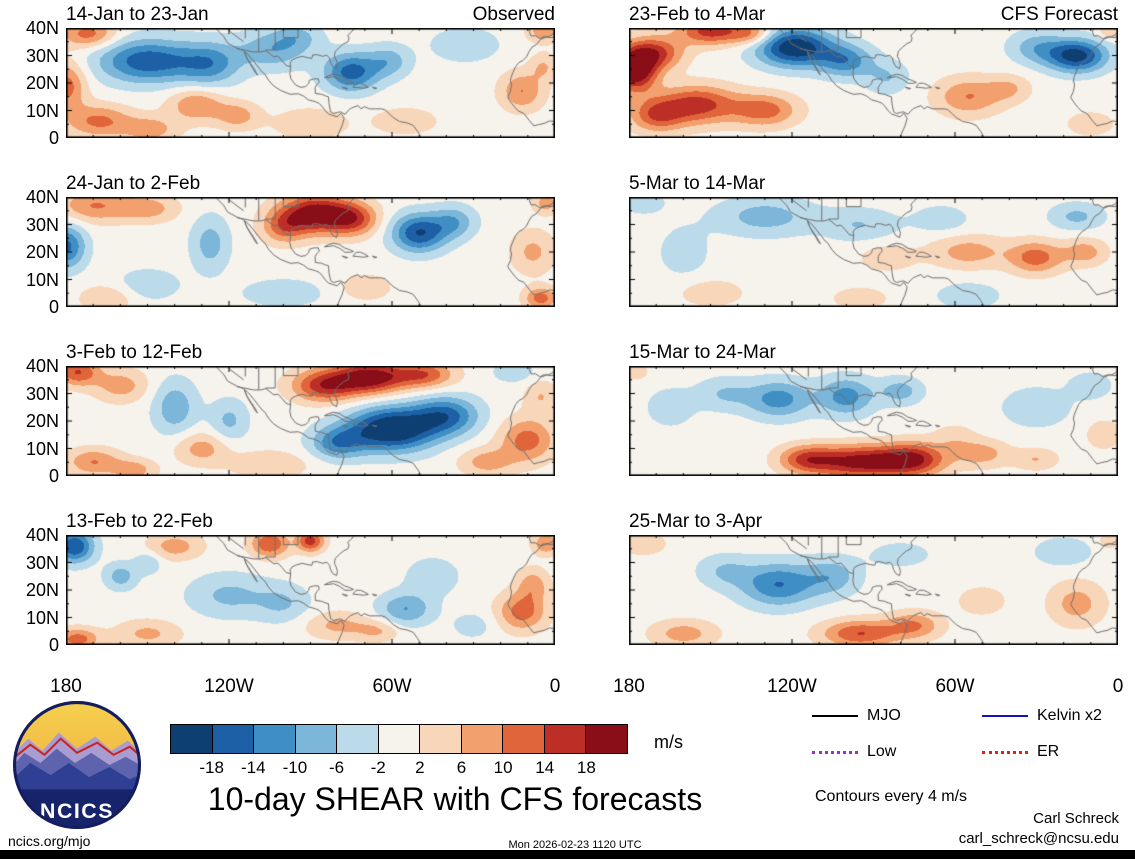 This screenshot has width=1135, height=859. Describe the element at coordinates (310, 521) in the screenshot. I see `panel-header: 13-Feb to 22-Feb` at that location.